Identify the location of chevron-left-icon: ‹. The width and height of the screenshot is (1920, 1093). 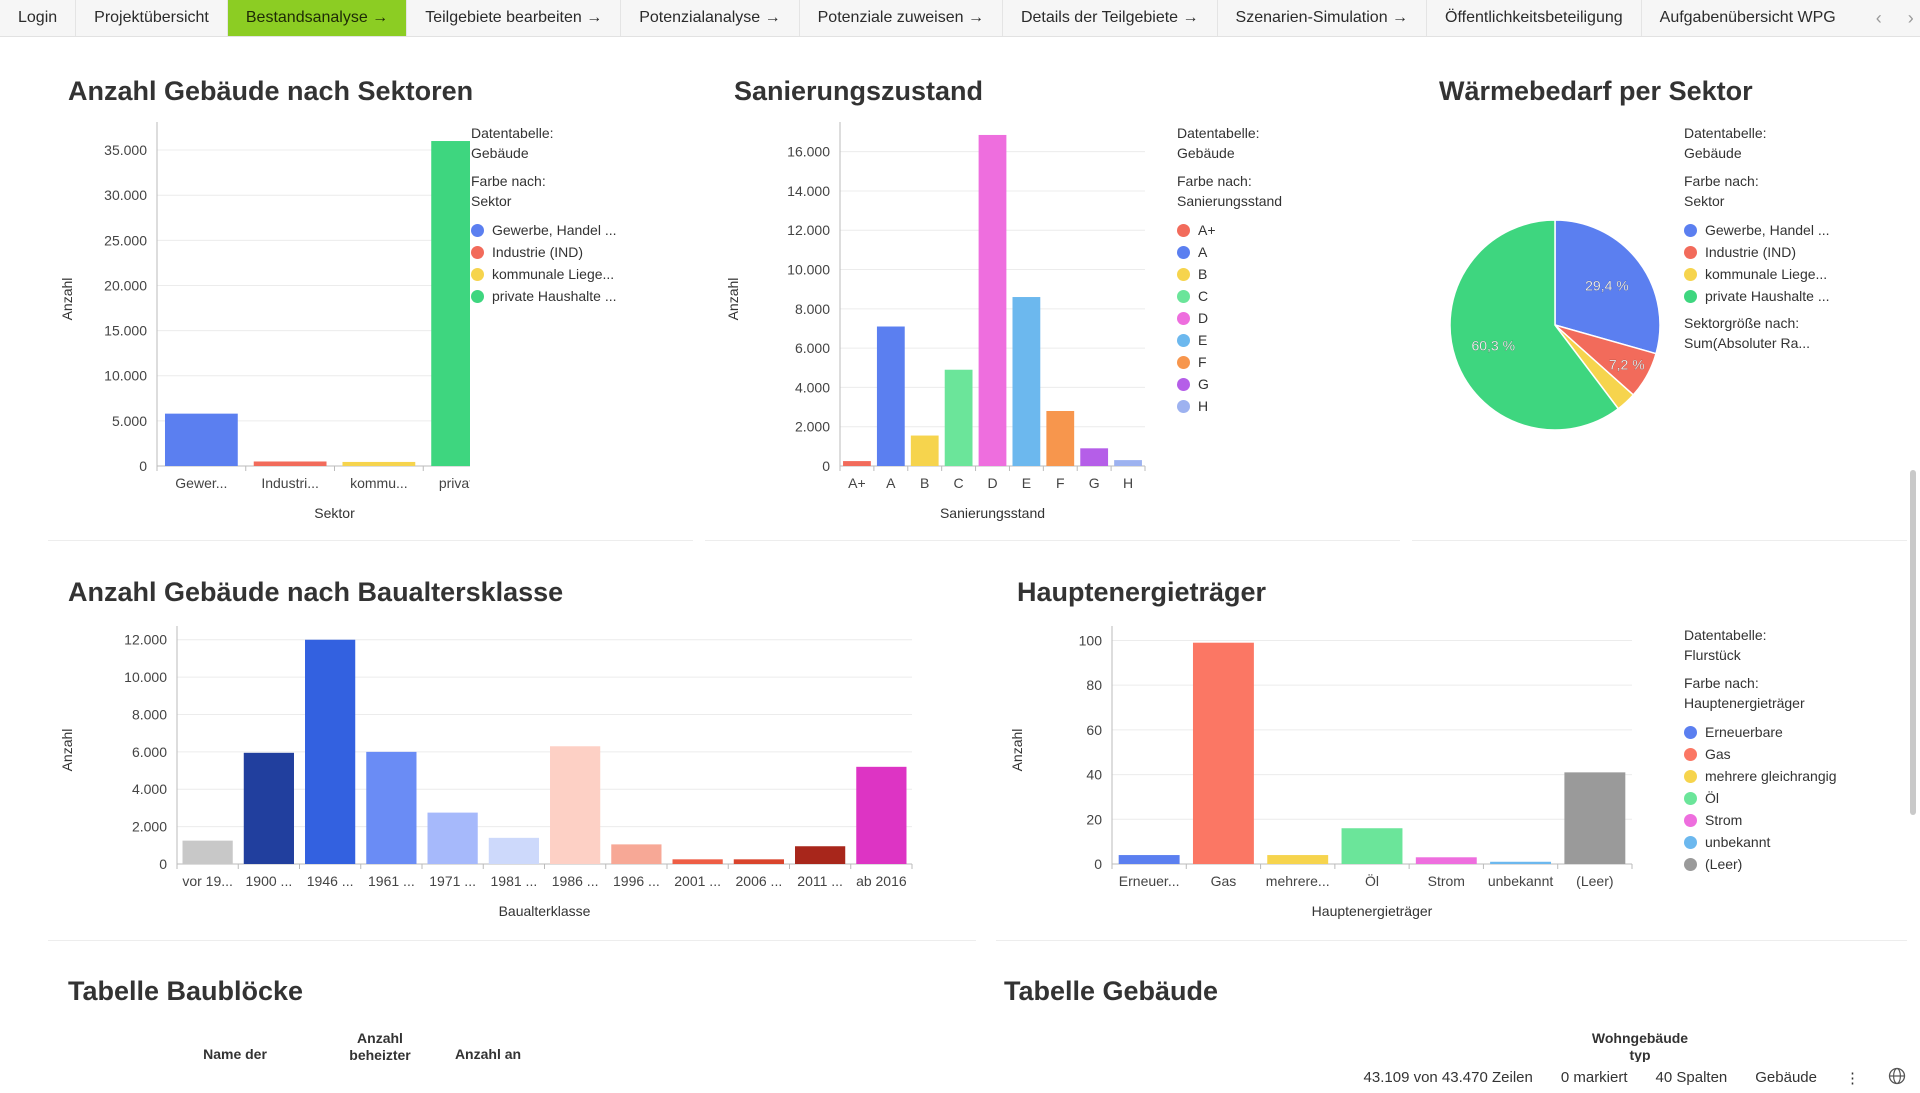
(1878, 17).